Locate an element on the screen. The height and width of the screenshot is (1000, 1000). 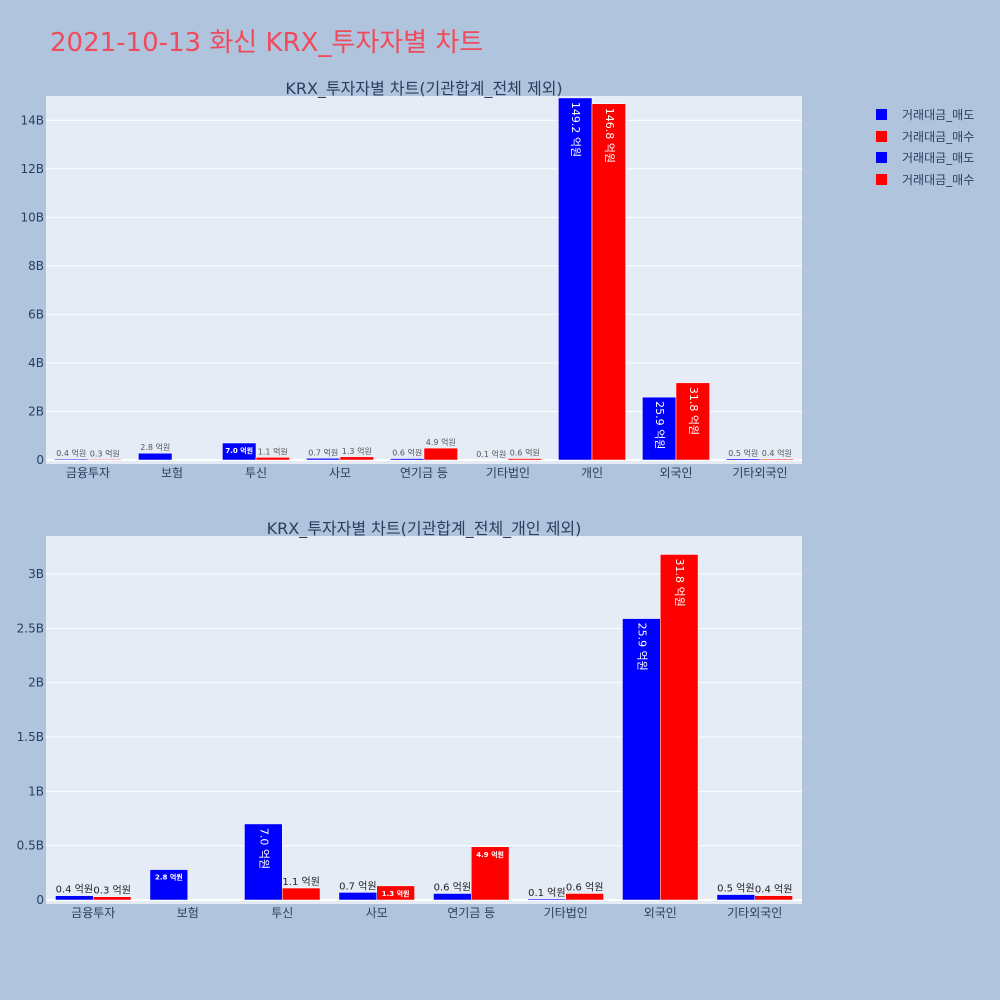
chart-1-ytick-label: 4B is located at coordinates (36, 363).